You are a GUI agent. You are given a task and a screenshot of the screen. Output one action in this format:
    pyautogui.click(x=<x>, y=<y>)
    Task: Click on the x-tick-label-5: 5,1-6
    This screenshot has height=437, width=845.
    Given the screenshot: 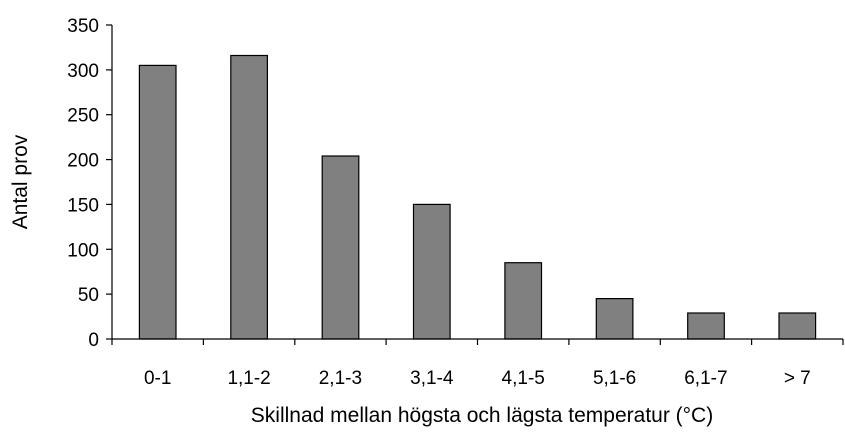 What is the action you would take?
    pyautogui.click(x=614, y=378)
    